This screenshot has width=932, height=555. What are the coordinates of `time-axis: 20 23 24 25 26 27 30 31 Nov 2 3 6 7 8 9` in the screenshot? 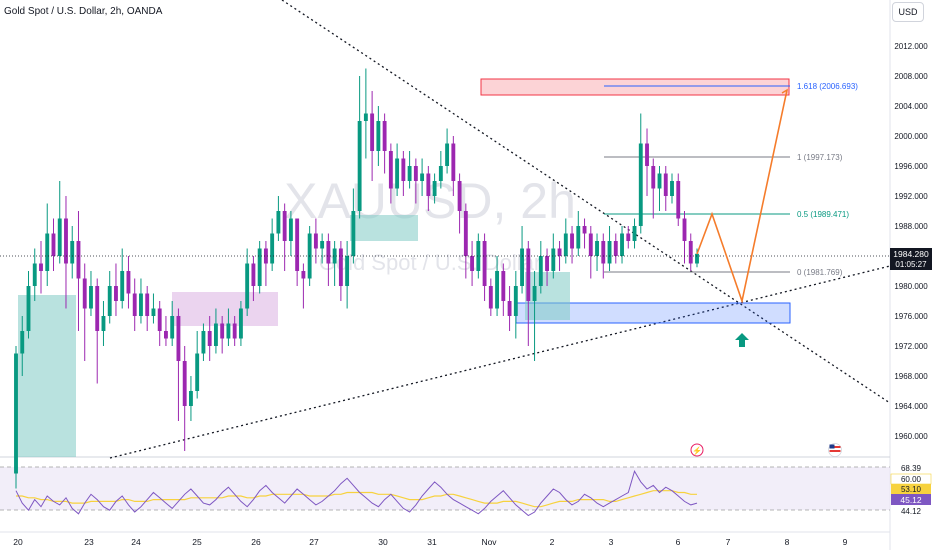 It's located at (430, 542).